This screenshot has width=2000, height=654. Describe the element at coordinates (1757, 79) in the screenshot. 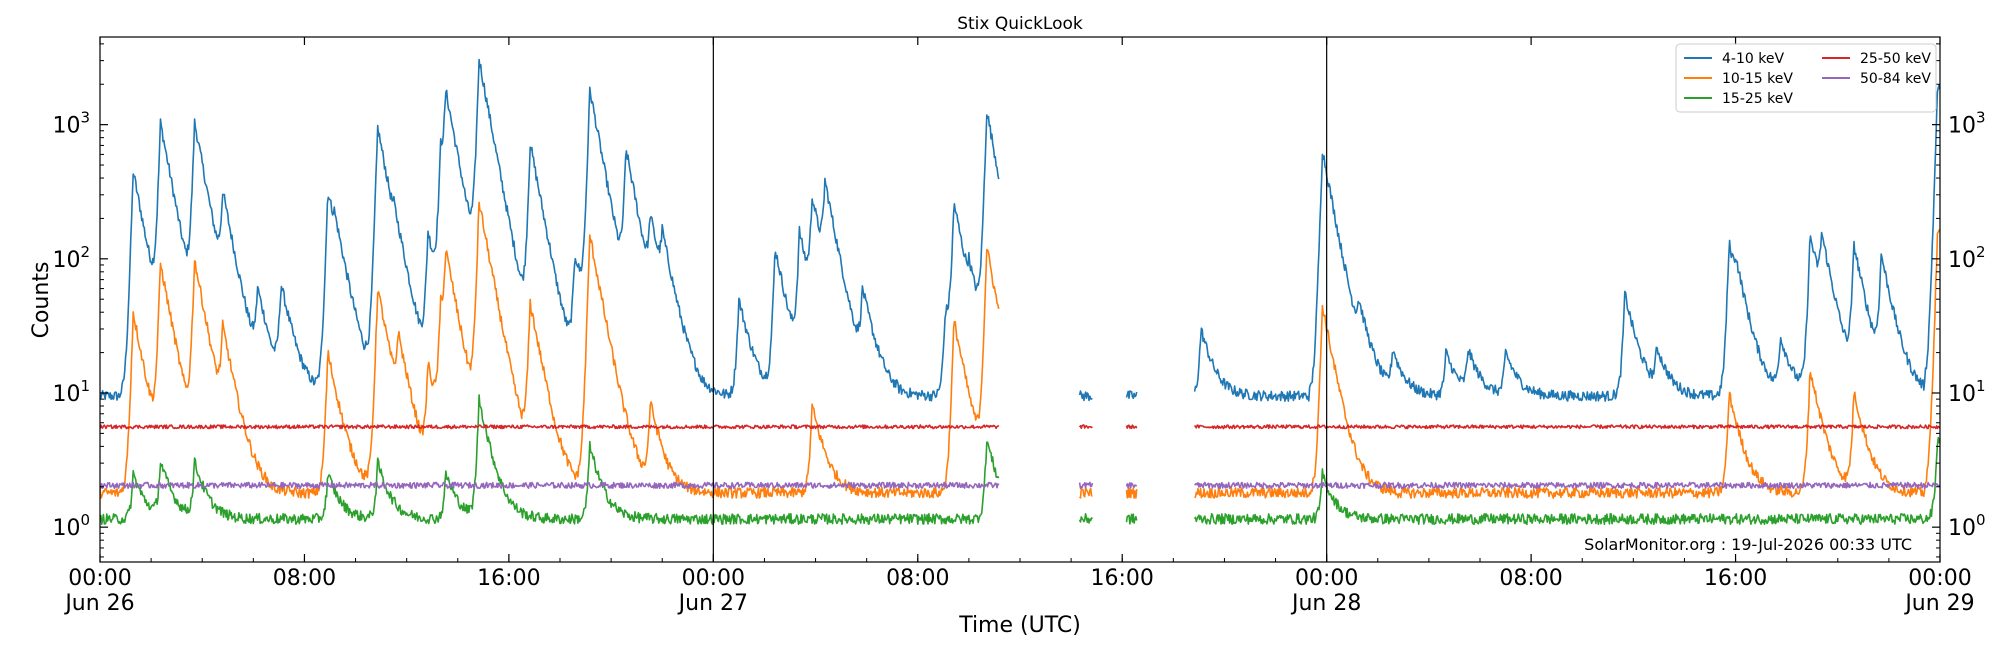

I see `legend-label: 10-15 keV` at that location.